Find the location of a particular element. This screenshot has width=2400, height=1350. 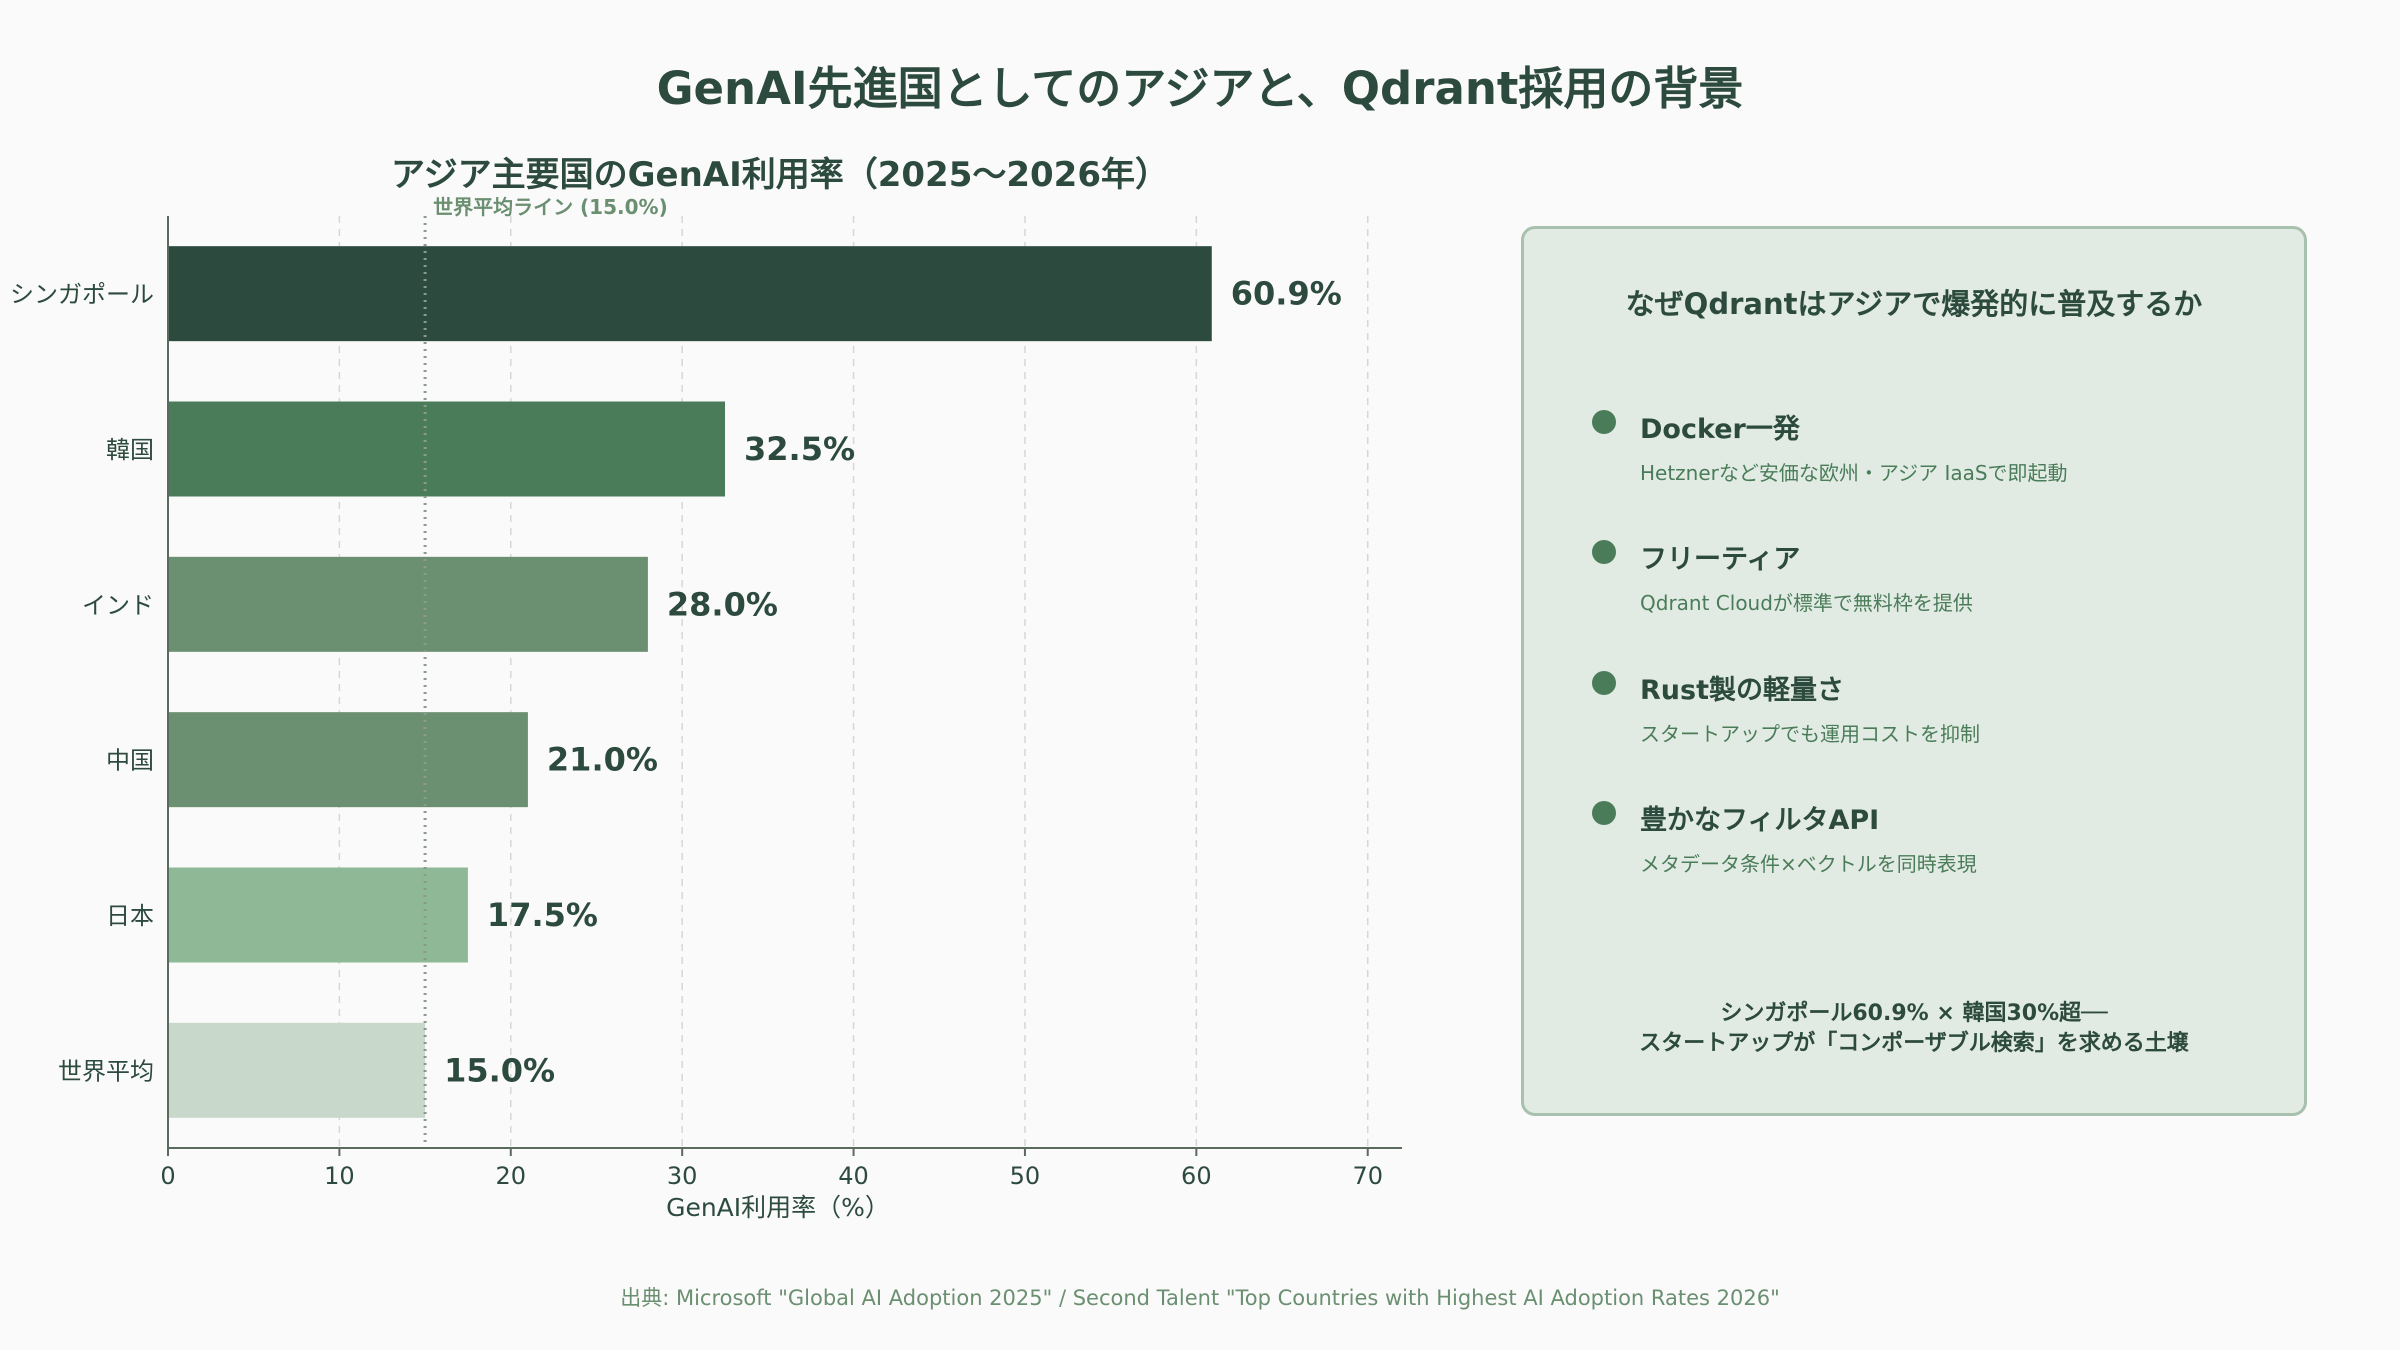

bar-value-label: 32.5% is located at coordinates (799, 449).